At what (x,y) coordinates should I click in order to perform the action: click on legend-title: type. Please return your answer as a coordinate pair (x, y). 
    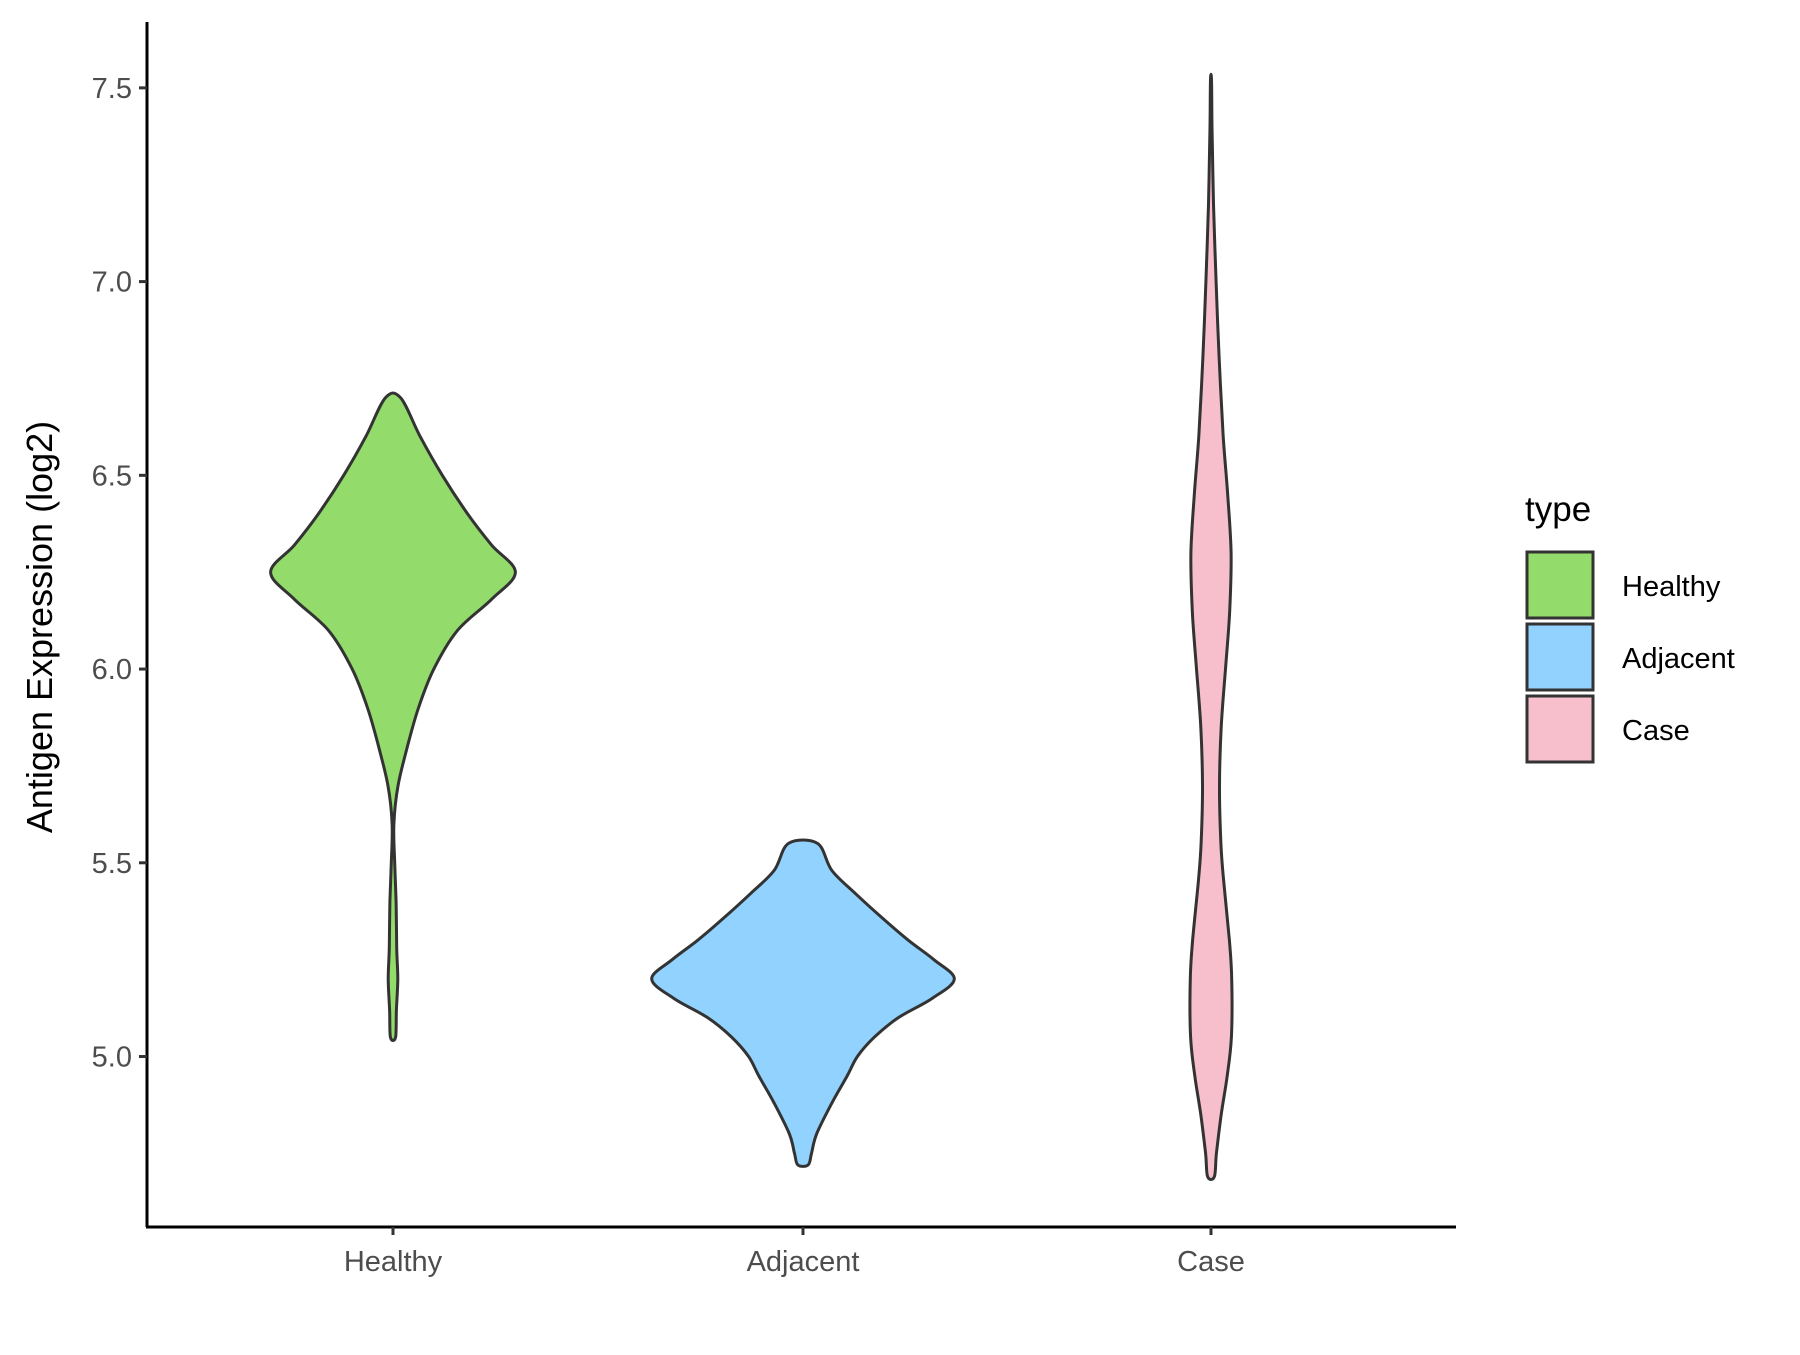
    Looking at the image, I should click on (1558, 509).